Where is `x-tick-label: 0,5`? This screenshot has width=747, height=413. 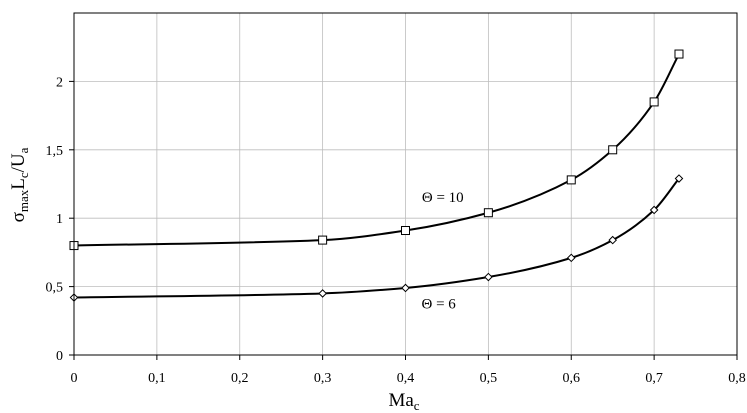
x-tick-label: 0,5 is located at coordinates (489, 378).